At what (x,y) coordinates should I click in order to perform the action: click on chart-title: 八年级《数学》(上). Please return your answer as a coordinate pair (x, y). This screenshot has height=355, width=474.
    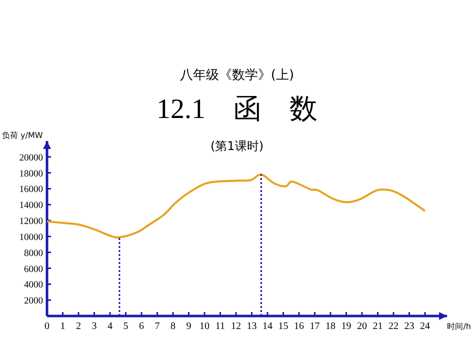
    Looking at the image, I should click on (237, 75).